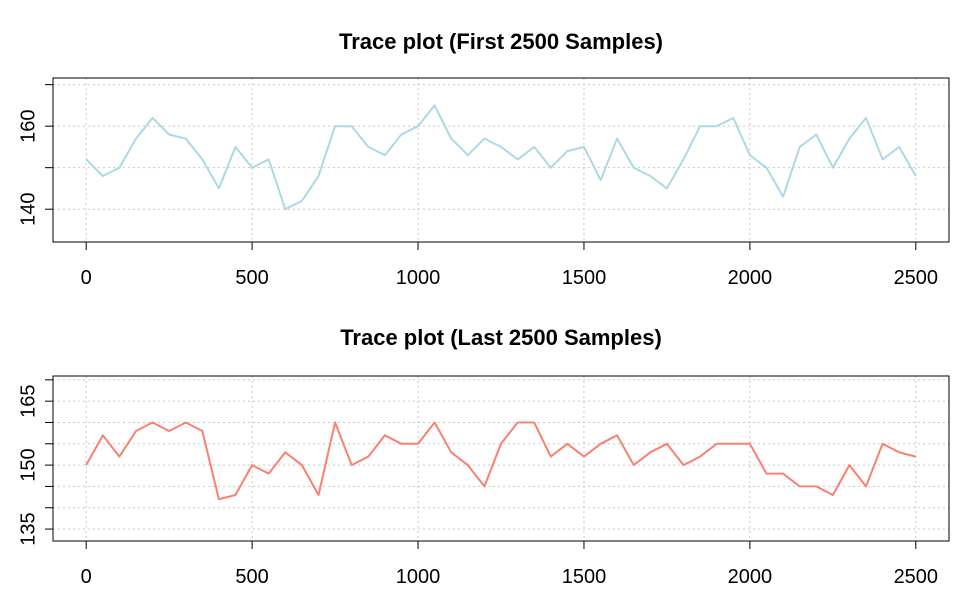  What do you see at coordinates (28, 125) in the screenshot?
I see `y-tick-label: 160` at bounding box center [28, 125].